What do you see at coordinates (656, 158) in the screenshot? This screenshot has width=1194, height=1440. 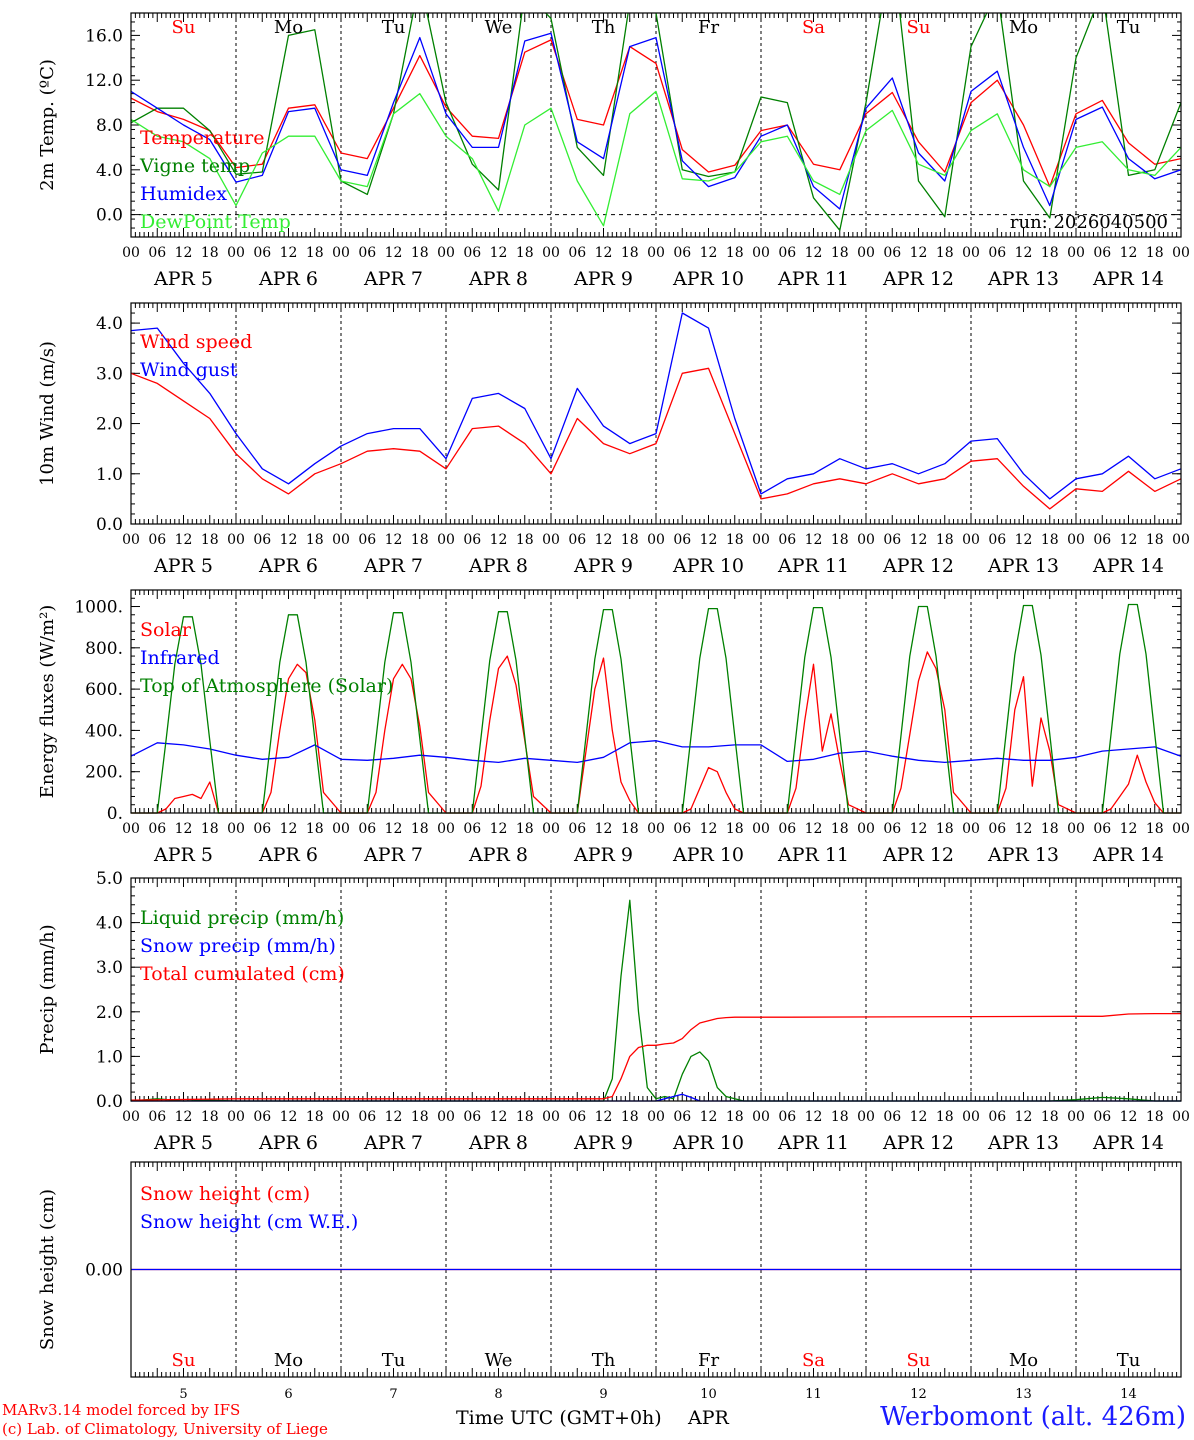 I see `series-dewpoint-temp` at bounding box center [656, 158].